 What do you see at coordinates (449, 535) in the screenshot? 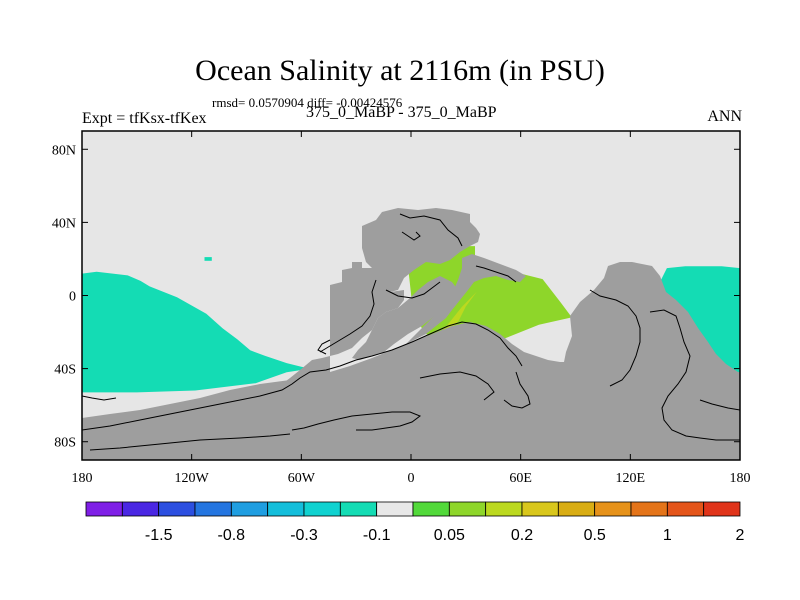
I see `colorbar-label: 0.05` at bounding box center [449, 535].